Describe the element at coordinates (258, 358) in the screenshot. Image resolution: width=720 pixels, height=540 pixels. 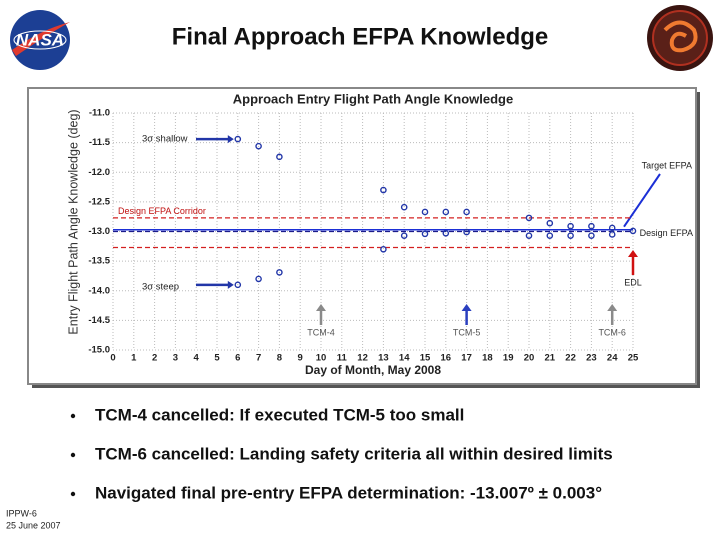
I see `x-tick-label: 7` at that location.